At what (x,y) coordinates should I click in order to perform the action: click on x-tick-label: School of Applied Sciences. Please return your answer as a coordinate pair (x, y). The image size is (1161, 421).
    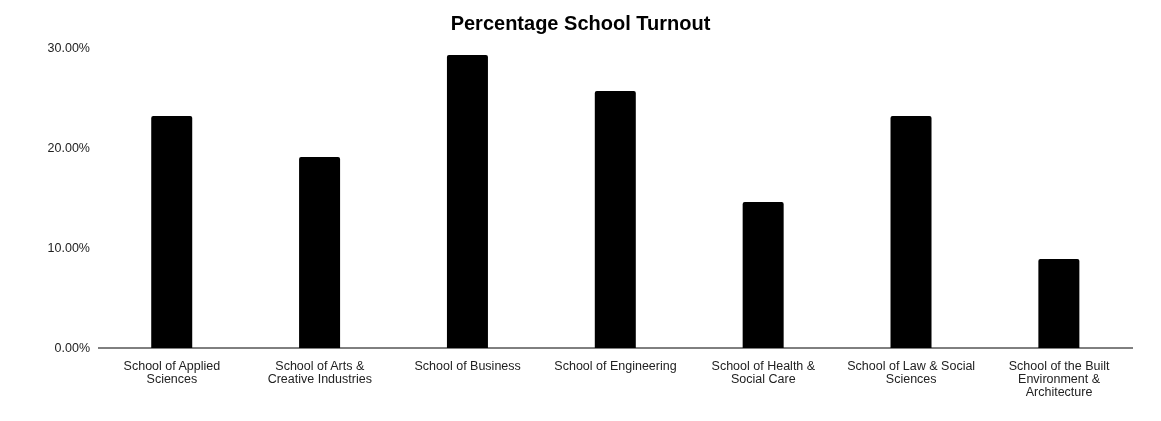
    Looking at the image, I should click on (172, 372).